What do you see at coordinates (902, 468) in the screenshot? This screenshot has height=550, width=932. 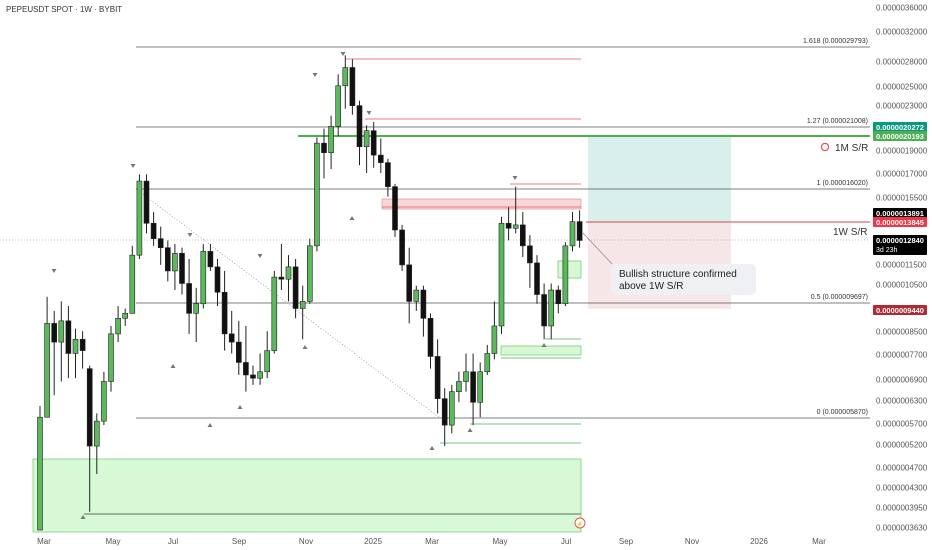 I see `y-axis-tick-label: 0.0000004700` at bounding box center [902, 468].